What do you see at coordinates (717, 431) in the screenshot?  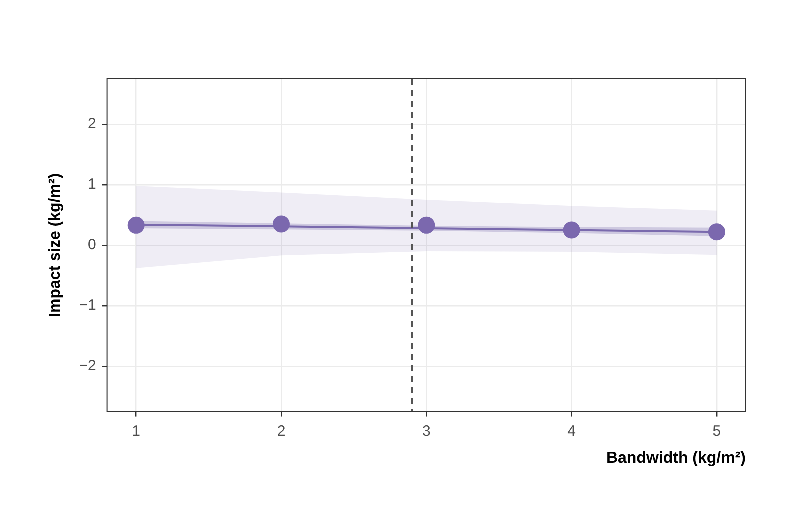 I see `x-tick-label: 5` at bounding box center [717, 431].